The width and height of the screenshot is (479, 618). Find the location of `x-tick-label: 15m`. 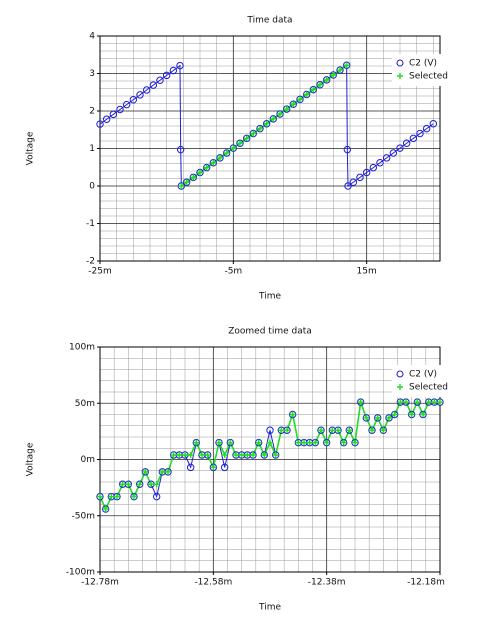

x-tick-label: 15m is located at coordinates (367, 272).